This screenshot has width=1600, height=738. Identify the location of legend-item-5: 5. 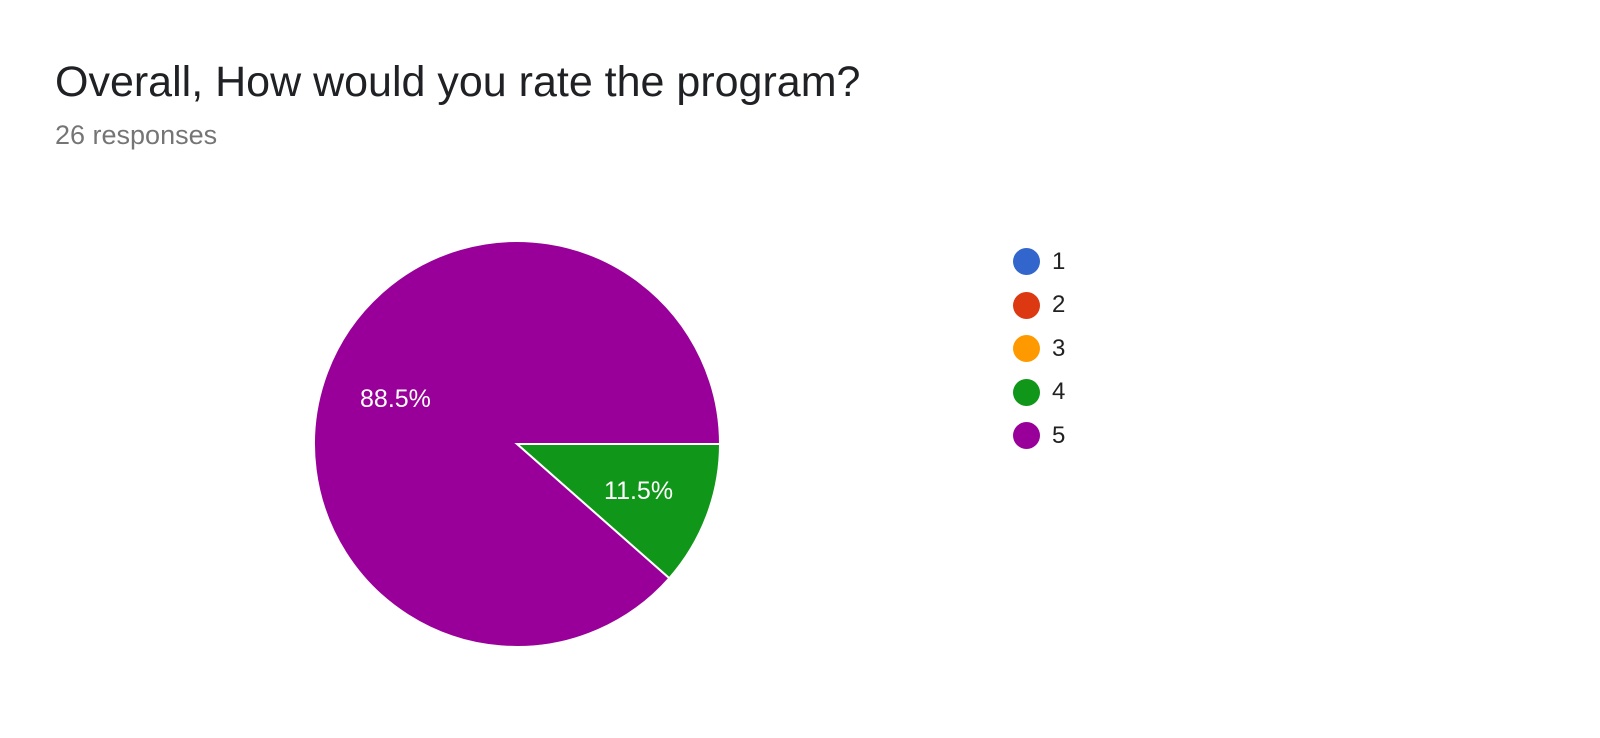
(1039, 436).